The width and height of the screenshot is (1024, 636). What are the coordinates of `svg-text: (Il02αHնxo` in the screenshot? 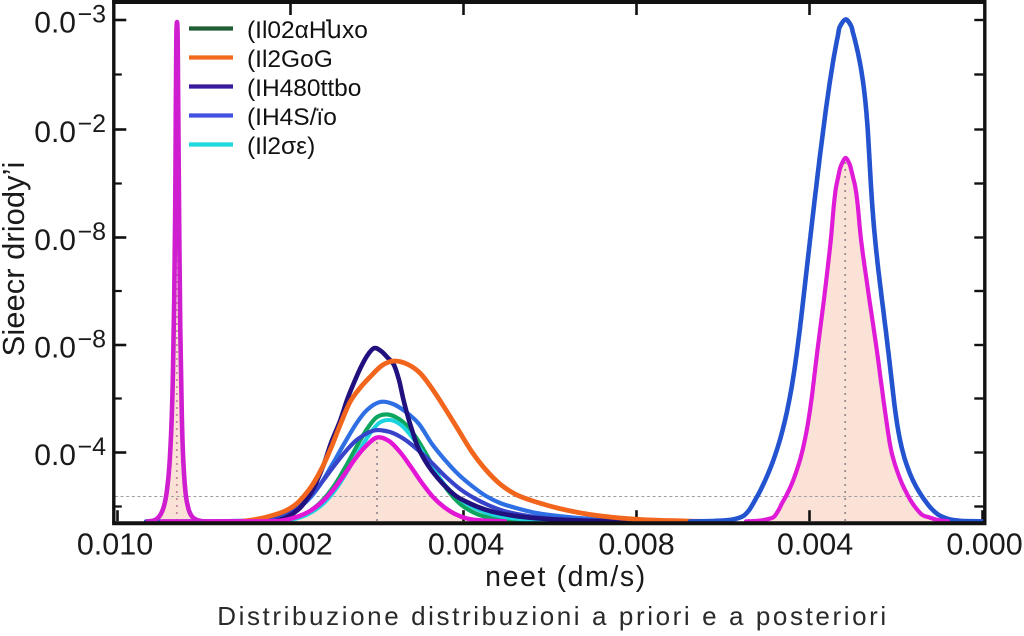 It's located at (307, 30).